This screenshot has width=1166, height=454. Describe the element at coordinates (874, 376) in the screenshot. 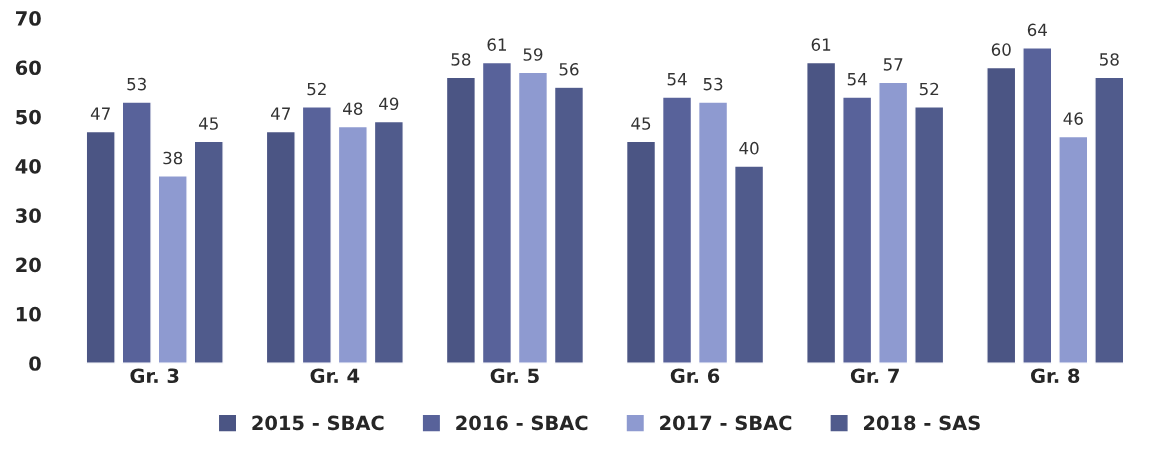

I see `x-tick-label: Gr. 7` at that location.